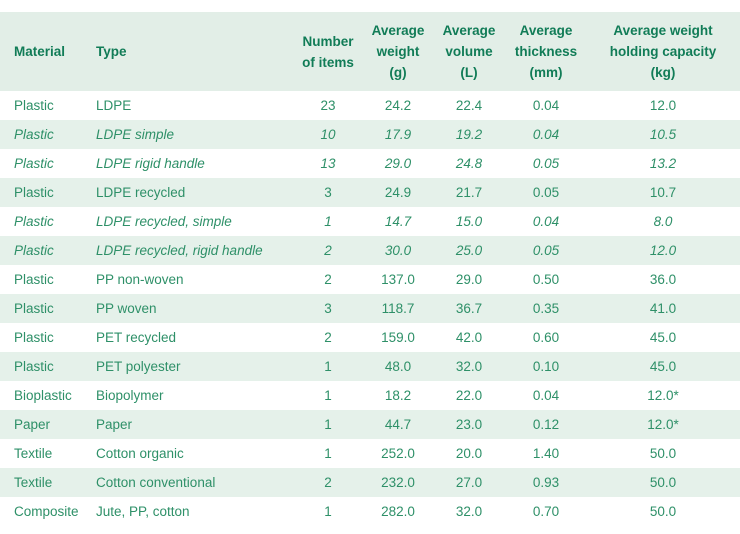 The height and width of the screenshot is (534, 740). I want to click on cell-volume: 27.0, so click(469, 482).